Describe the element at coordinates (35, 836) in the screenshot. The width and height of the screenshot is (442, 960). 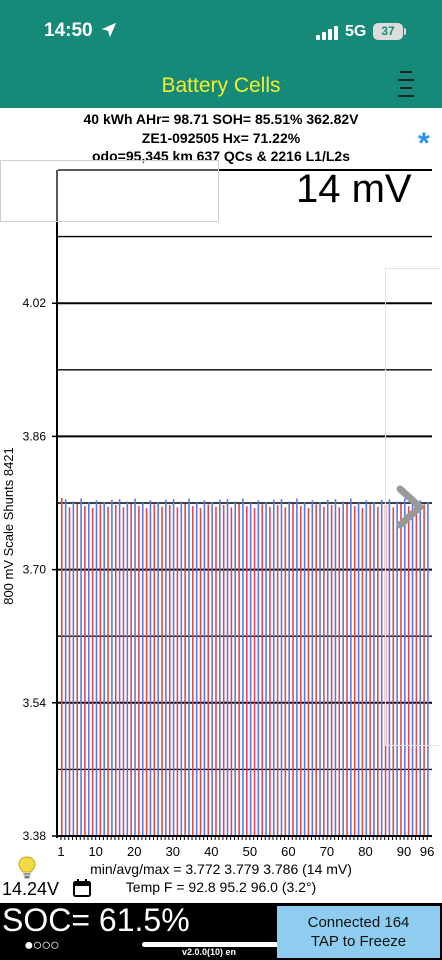
I see `y-tick-label: 3.38` at that location.